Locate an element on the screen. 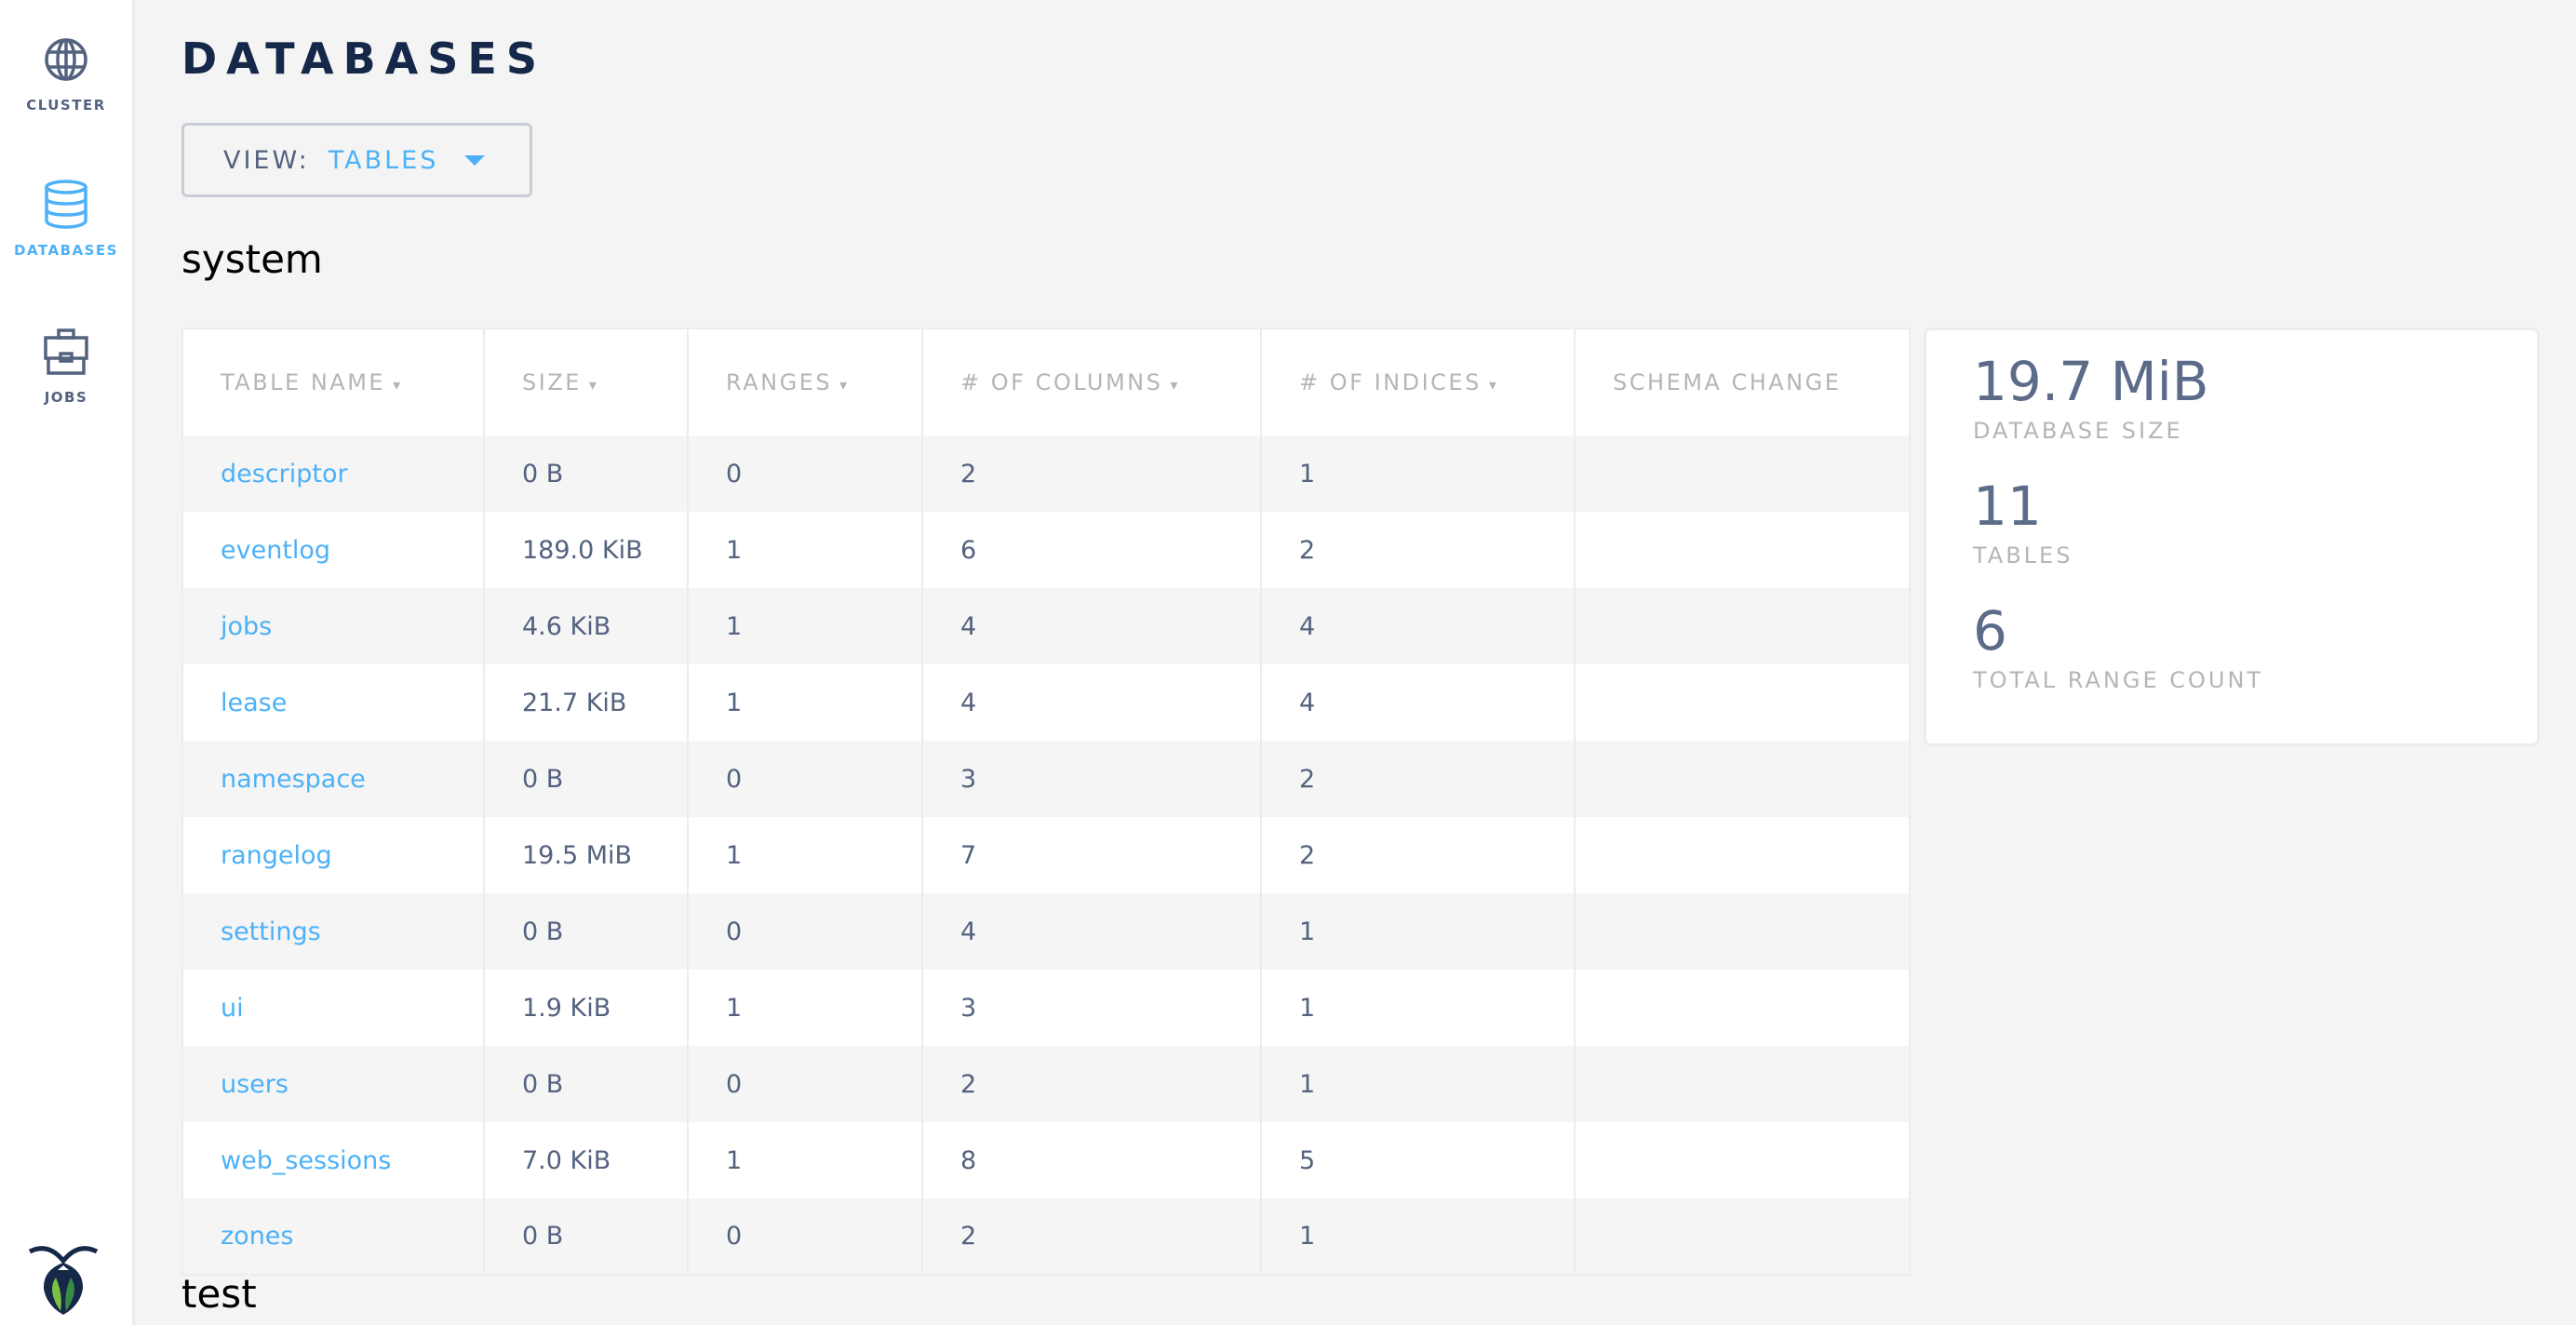  table-name-link: settings is located at coordinates (332, 931).